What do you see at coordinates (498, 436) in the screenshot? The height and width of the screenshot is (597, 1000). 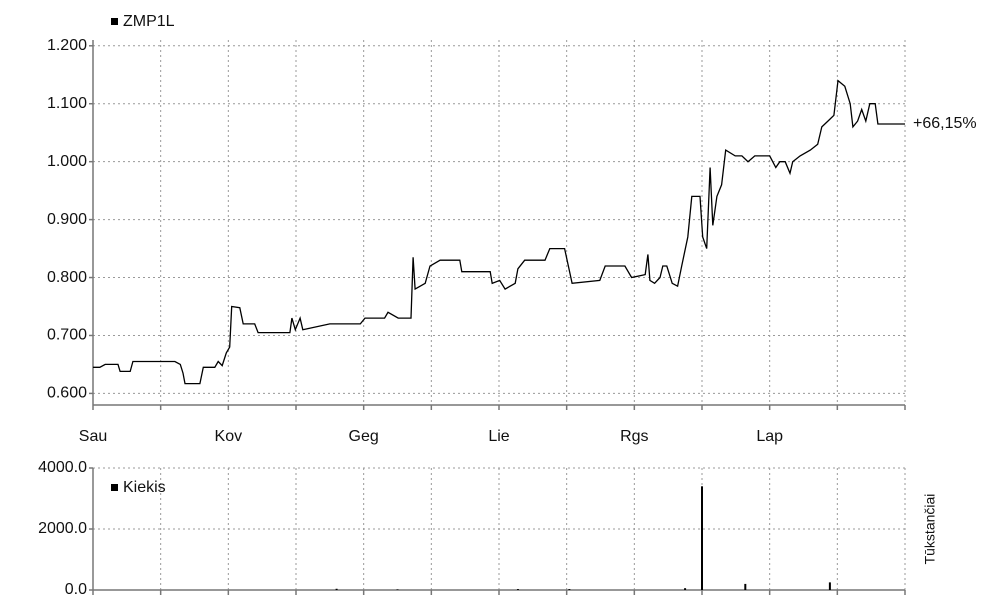 I see `x-tick-label: Lie` at bounding box center [498, 436].